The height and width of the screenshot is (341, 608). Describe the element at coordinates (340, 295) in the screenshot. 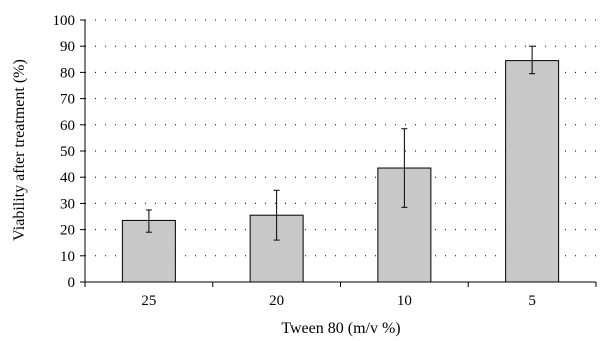

I see `x-ticks: 25 20 10 5` at that location.